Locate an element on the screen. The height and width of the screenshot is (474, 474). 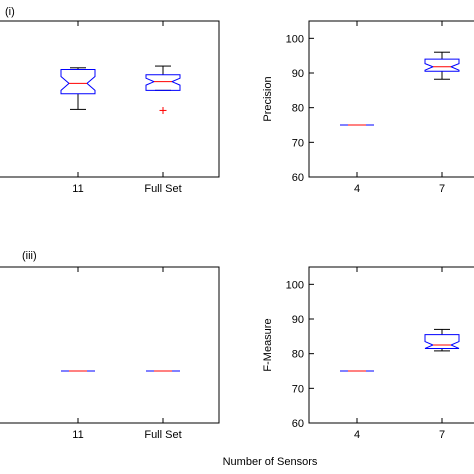
box-full-set is located at coordinates (163, 89).